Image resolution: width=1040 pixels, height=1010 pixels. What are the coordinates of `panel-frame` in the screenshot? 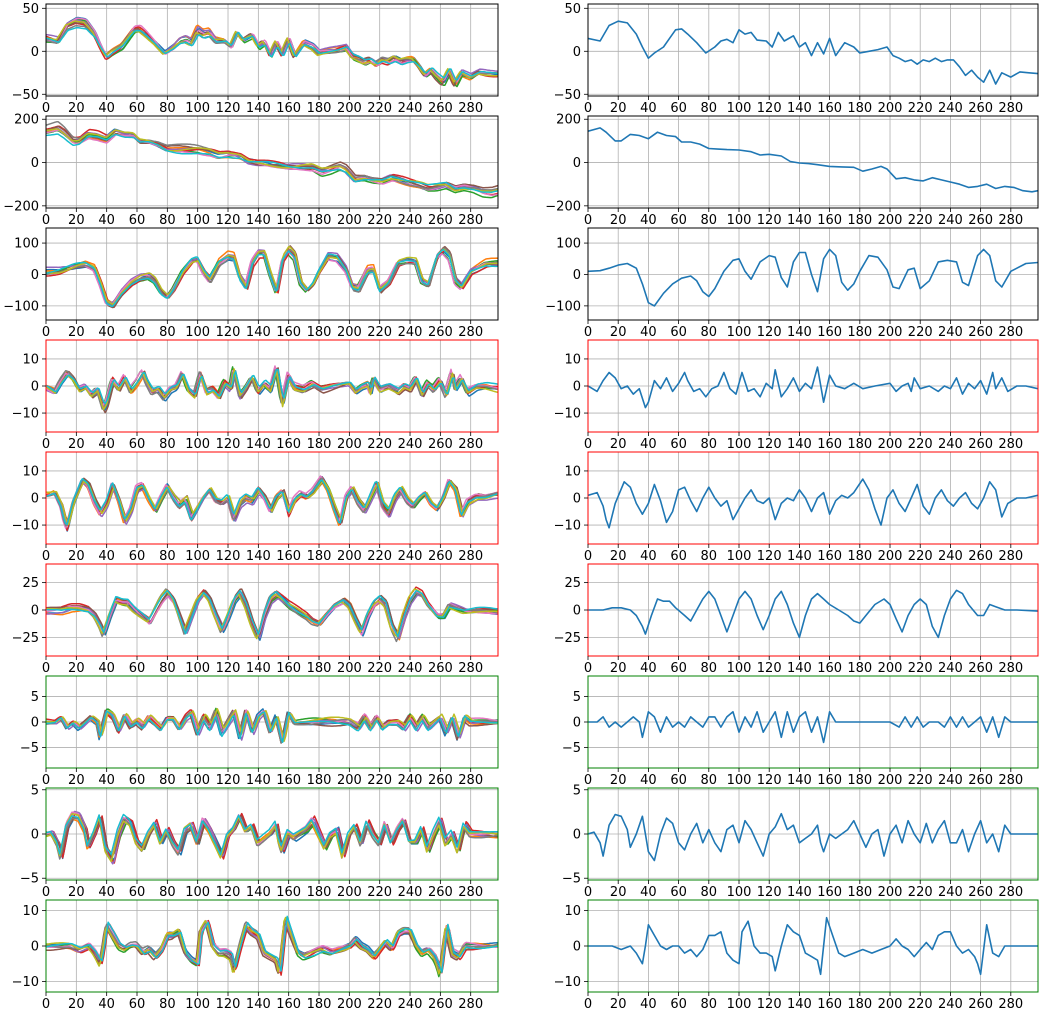 It's located at (272, 50).